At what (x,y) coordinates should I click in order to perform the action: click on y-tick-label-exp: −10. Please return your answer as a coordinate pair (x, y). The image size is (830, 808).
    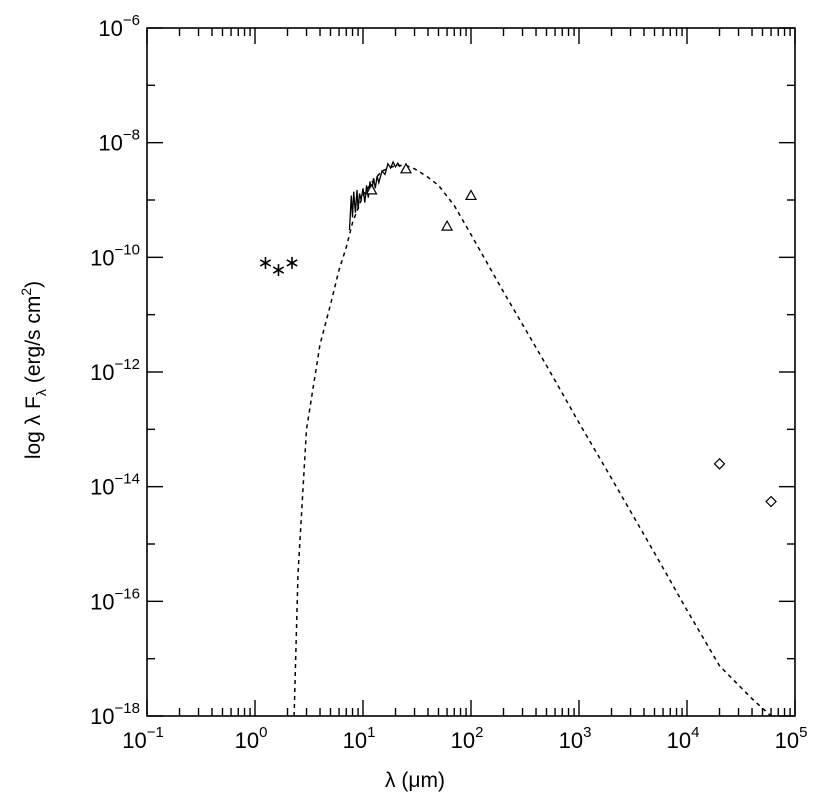
    Looking at the image, I should click on (127, 249).